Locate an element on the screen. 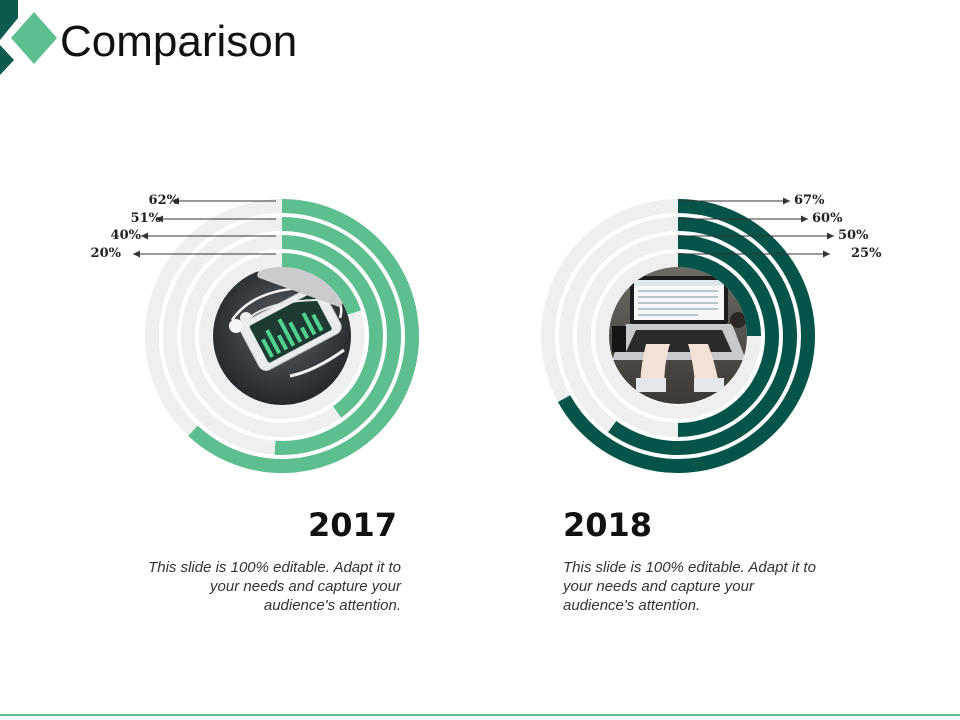  data-label-2018-3: 50% is located at coordinates (853, 235).